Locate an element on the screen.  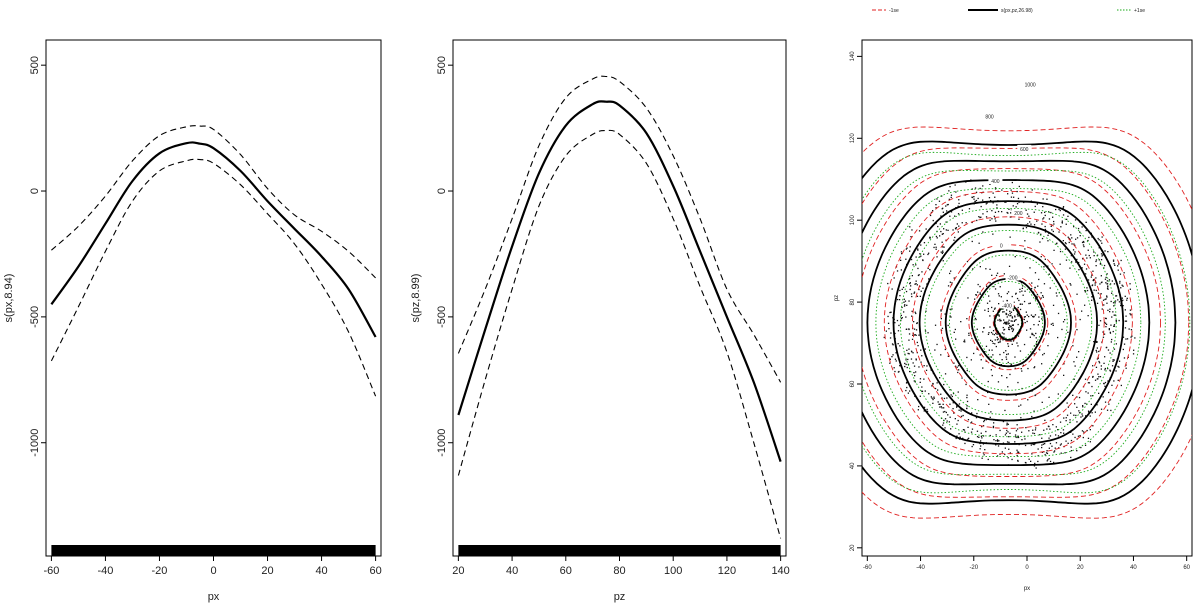
confidence-band-line is located at coordinates (213, 202).